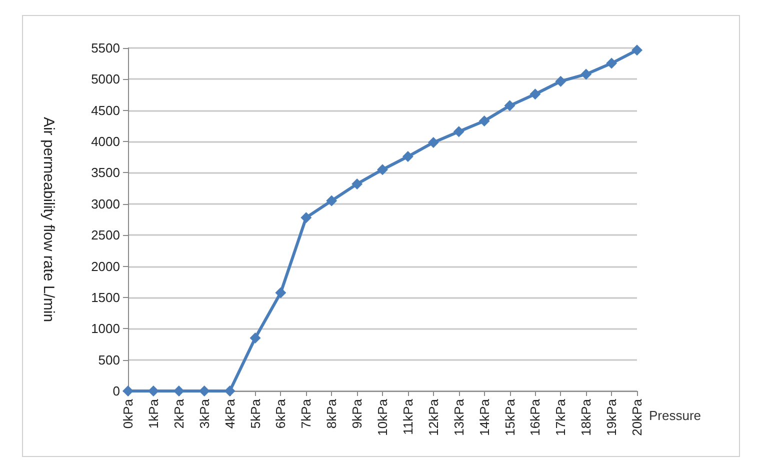 This screenshot has height=475, width=757. What do you see at coordinates (306, 413) in the screenshot?
I see `x-tick-label: 7kPa` at bounding box center [306, 413].